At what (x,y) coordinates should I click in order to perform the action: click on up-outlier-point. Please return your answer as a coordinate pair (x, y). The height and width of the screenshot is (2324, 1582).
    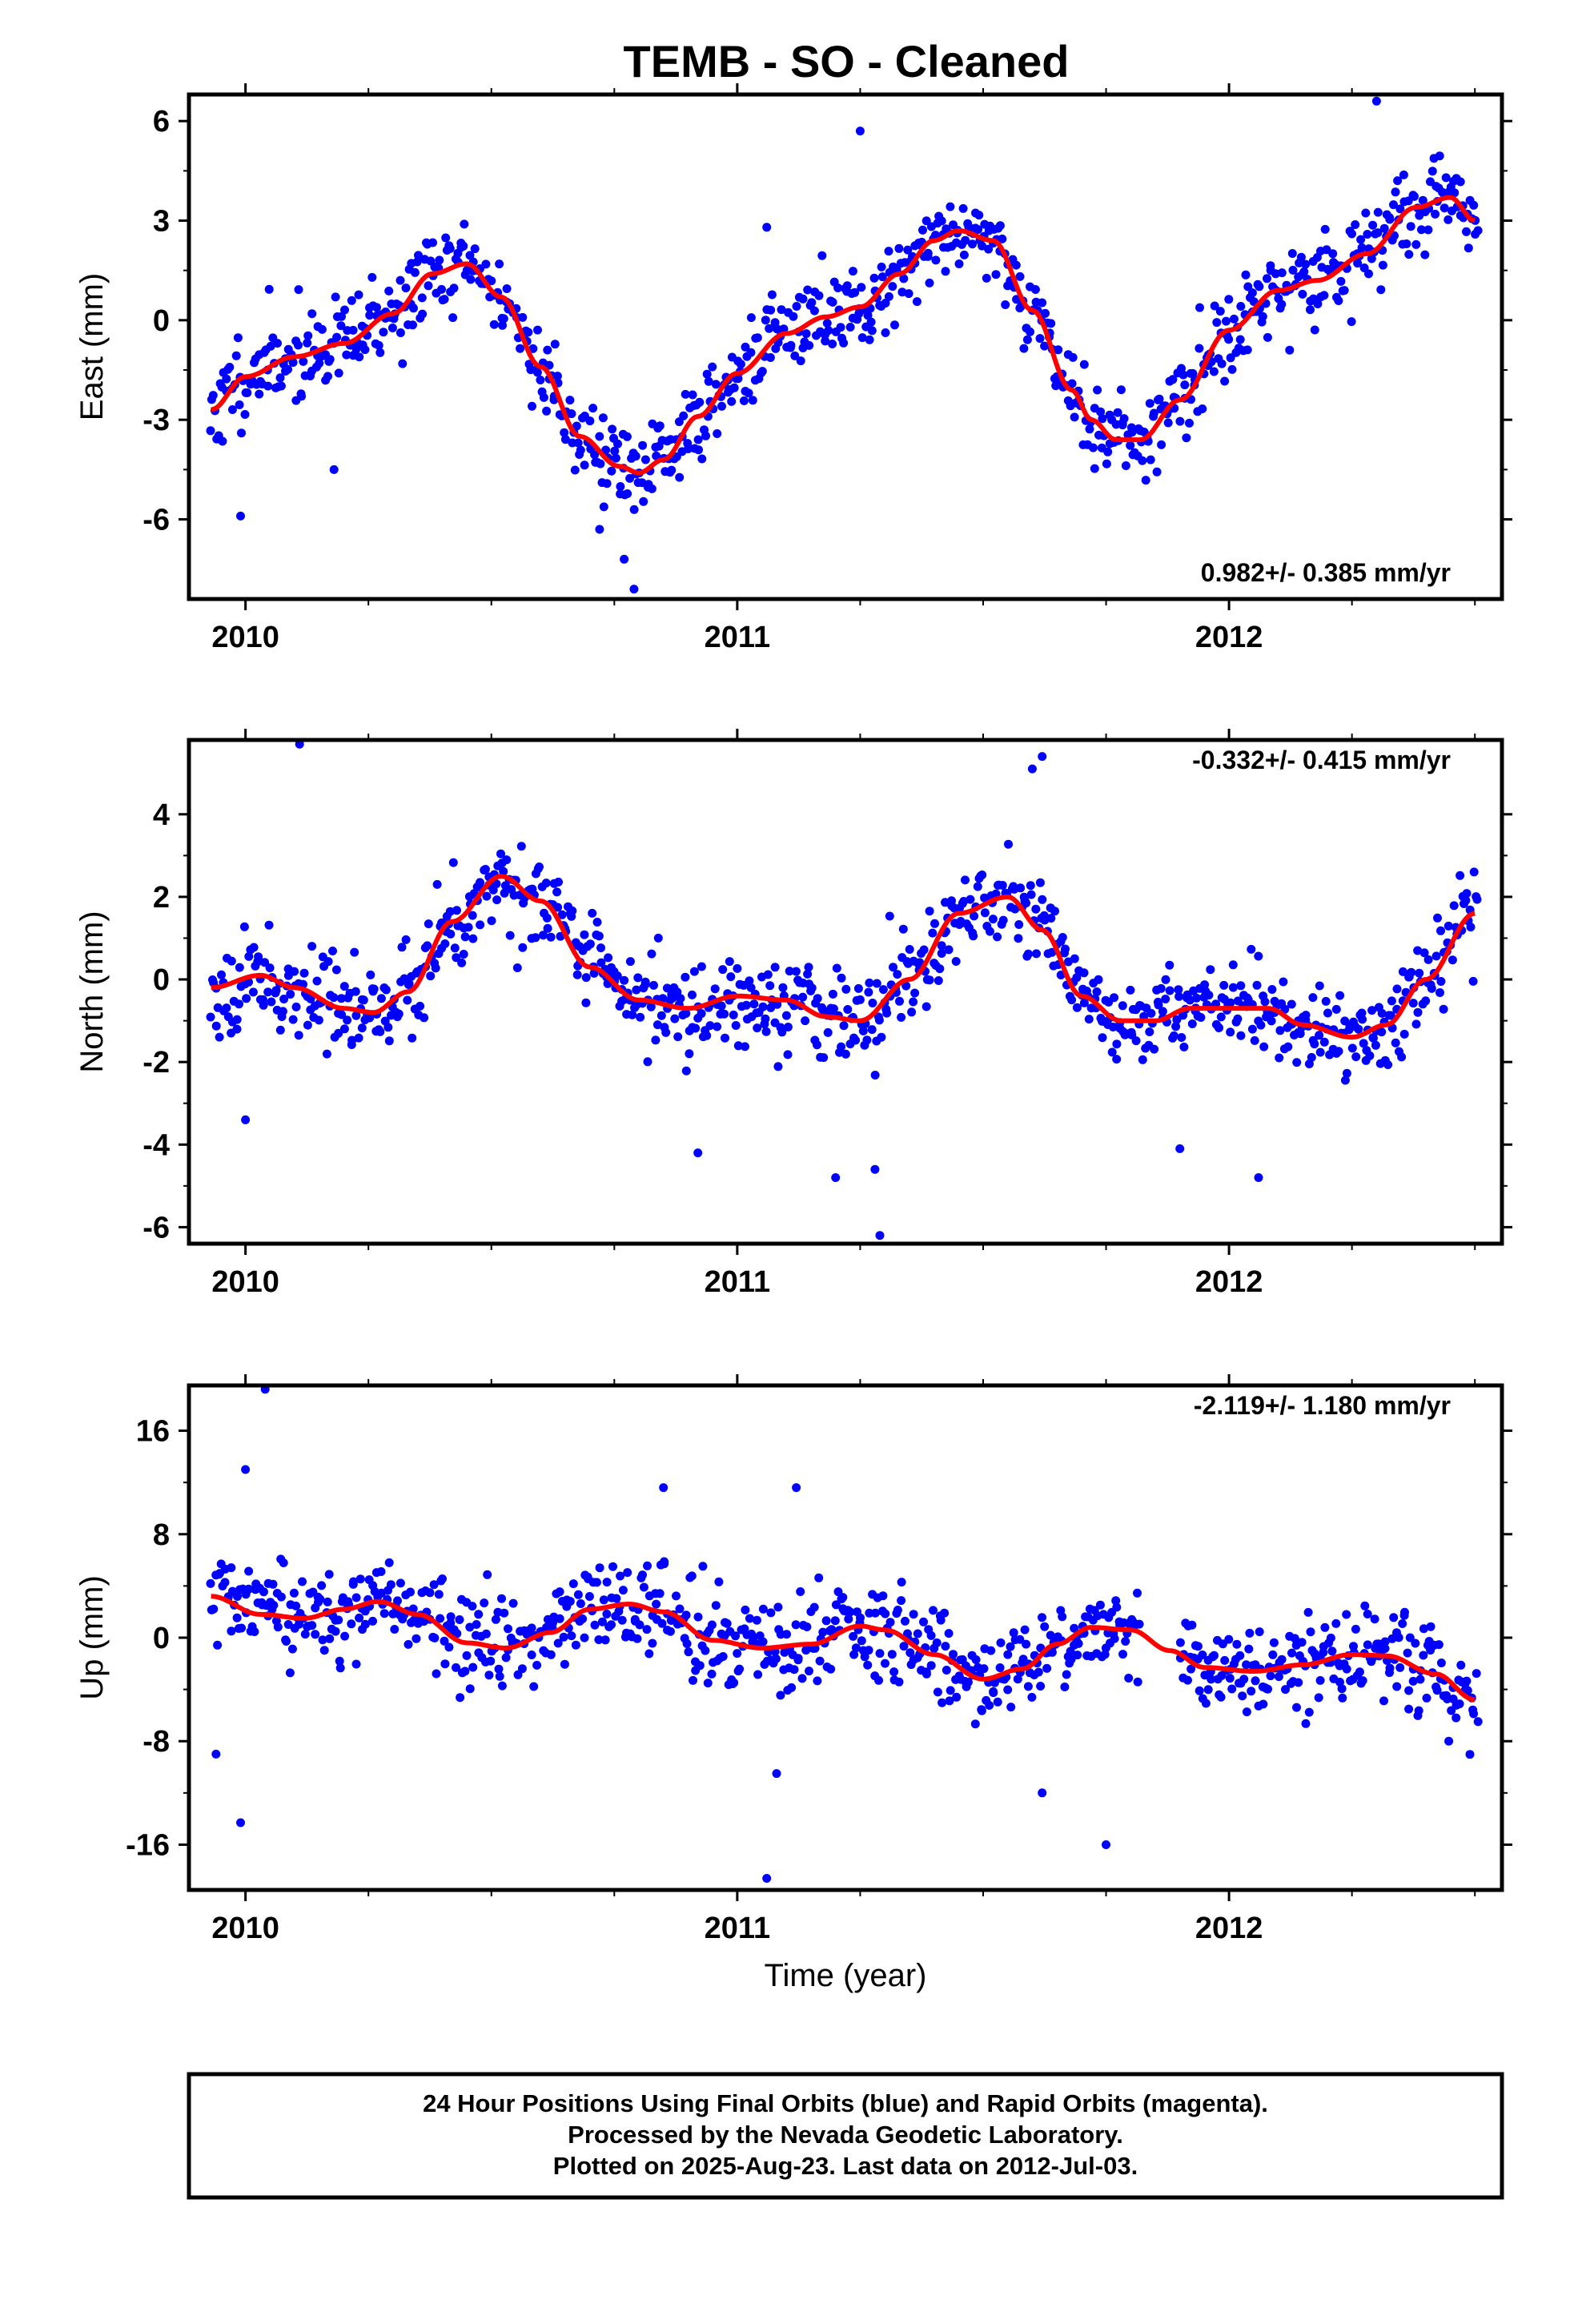
    Looking at the image, I should click on (1042, 1793).